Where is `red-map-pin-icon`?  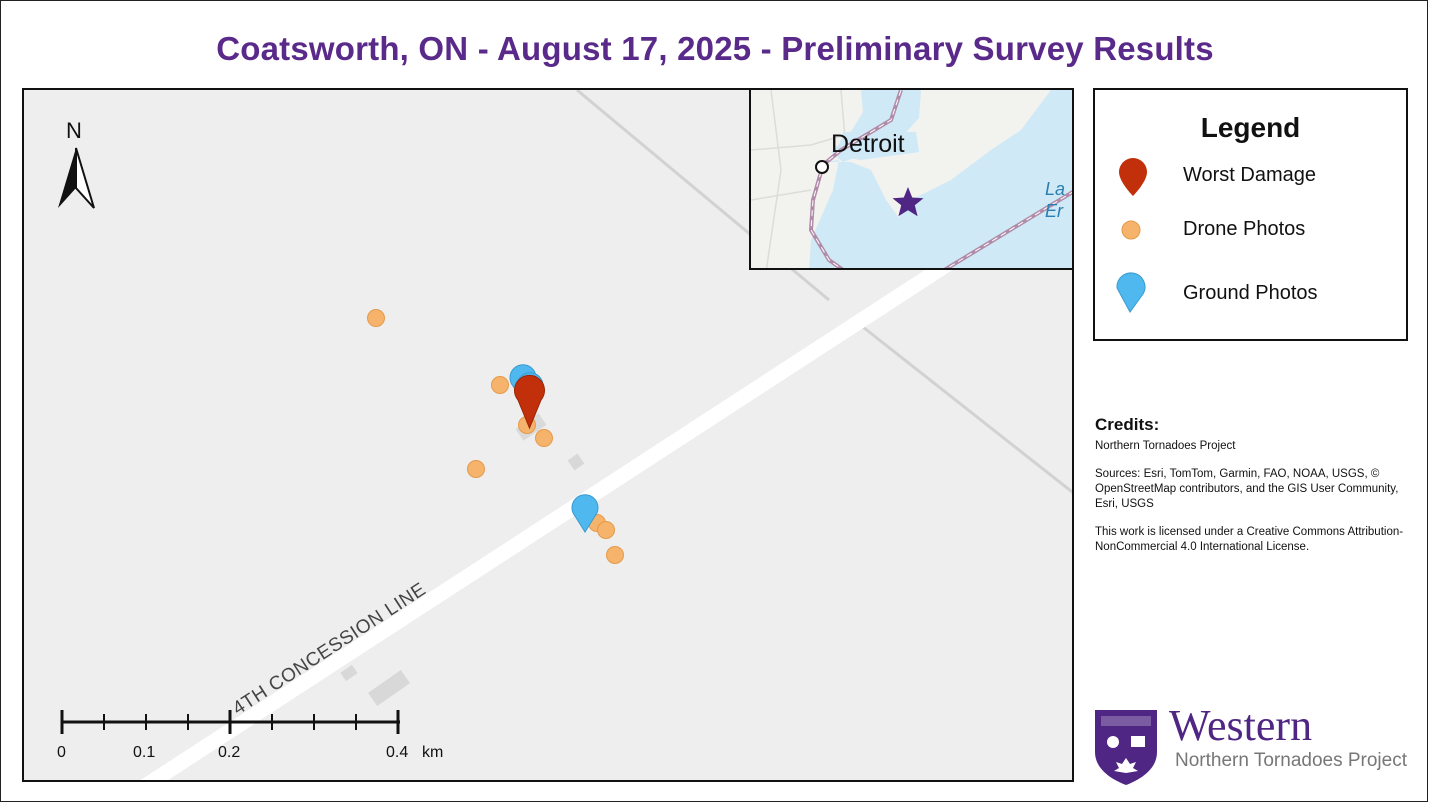
red-map-pin-icon is located at coordinates (1133, 177).